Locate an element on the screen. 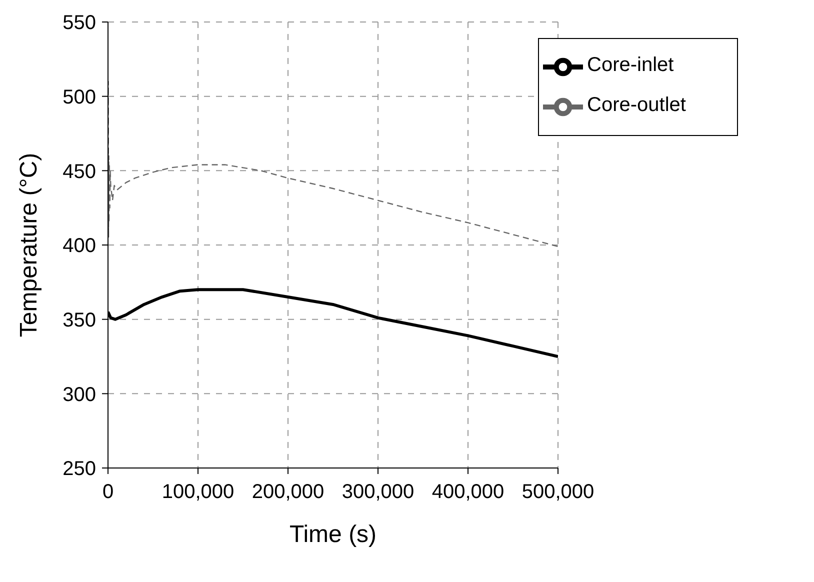 This screenshot has height=582, width=814. legend-label: Core-inlet is located at coordinates (630, 65).